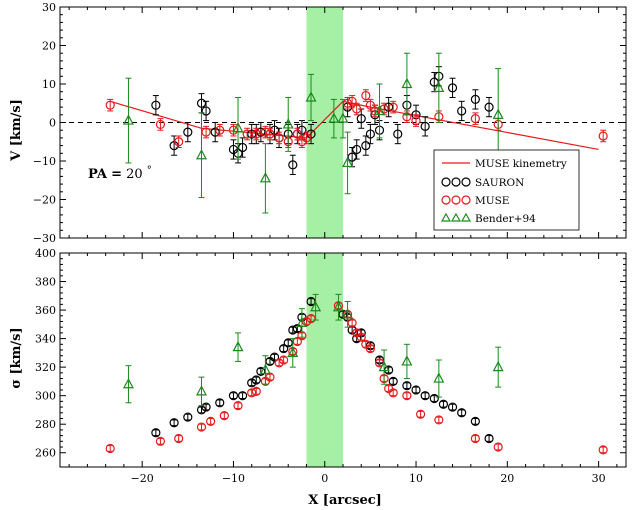 This screenshot has width=641, height=510. I want to click on legend-bender-swatch, so click(456, 217).